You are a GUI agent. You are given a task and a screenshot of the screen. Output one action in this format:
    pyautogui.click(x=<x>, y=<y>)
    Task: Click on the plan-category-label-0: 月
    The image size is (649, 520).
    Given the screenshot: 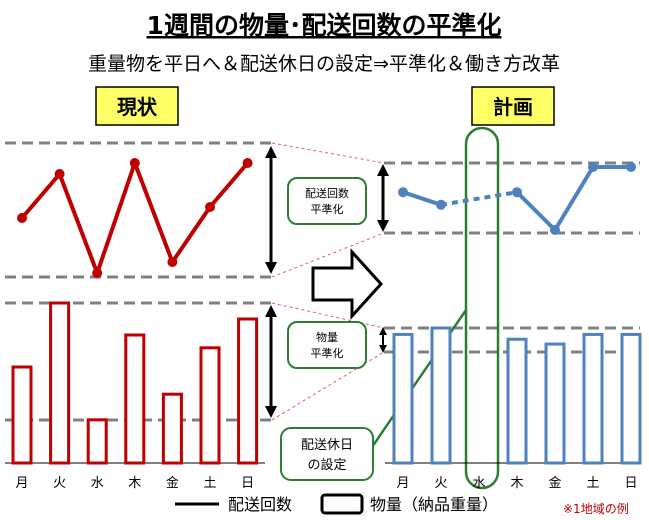 What is the action you would take?
    pyautogui.click(x=402, y=483)
    